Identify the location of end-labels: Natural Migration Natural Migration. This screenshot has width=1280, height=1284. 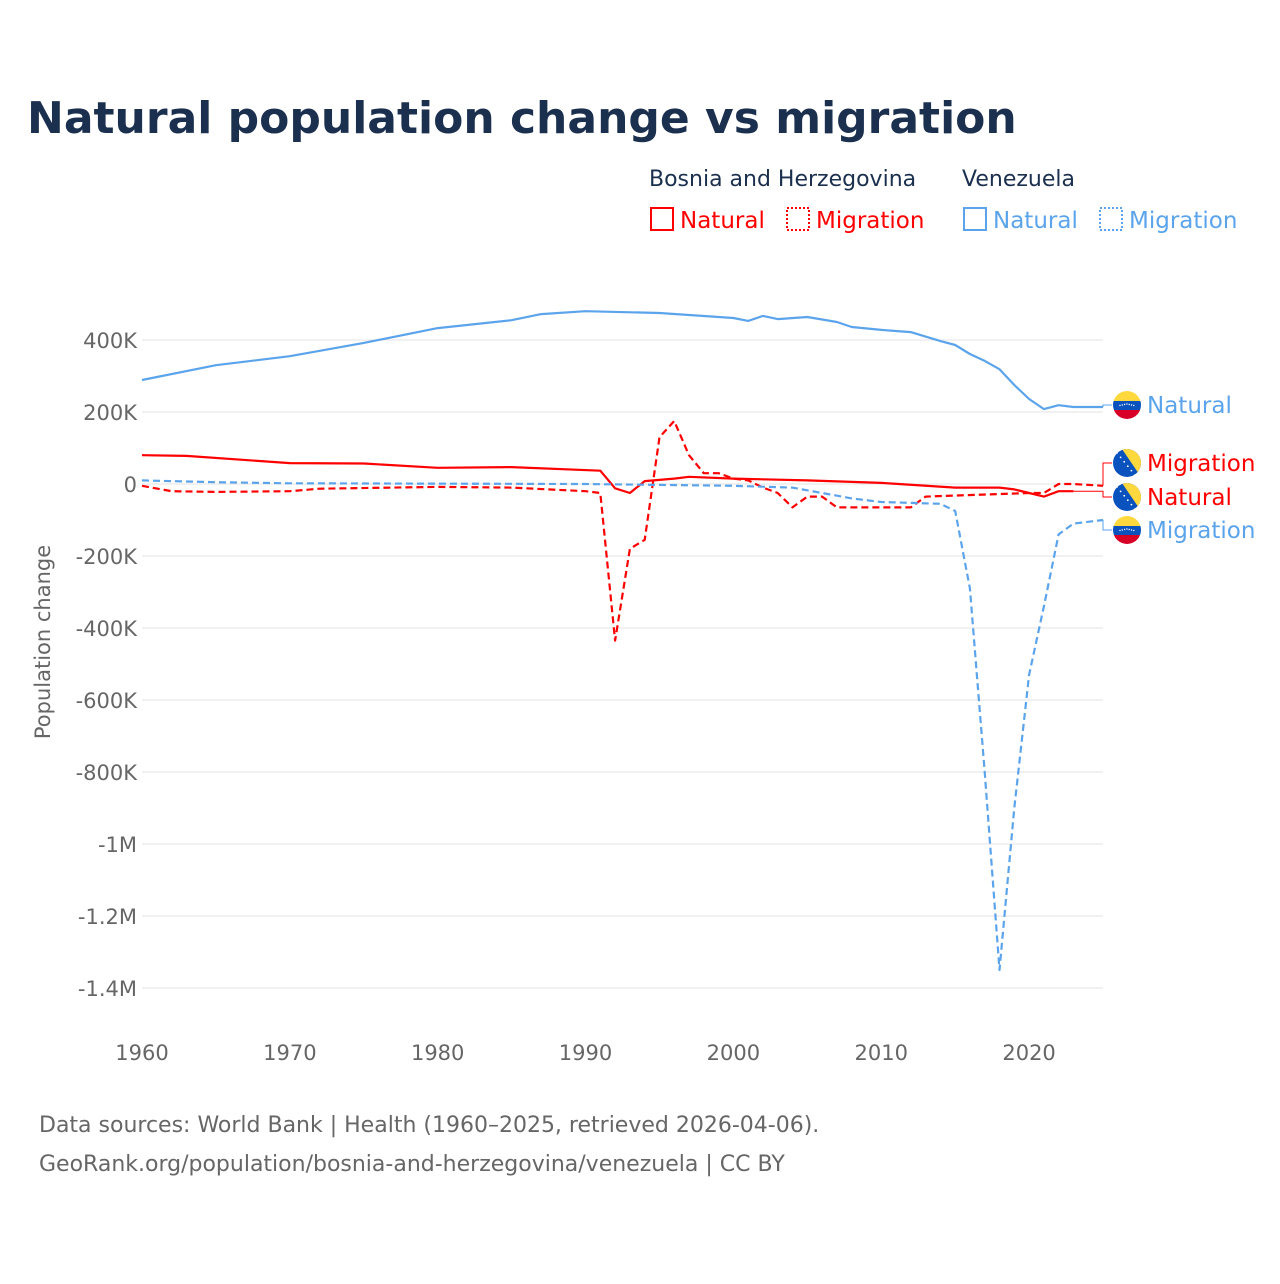
(1164, 467).